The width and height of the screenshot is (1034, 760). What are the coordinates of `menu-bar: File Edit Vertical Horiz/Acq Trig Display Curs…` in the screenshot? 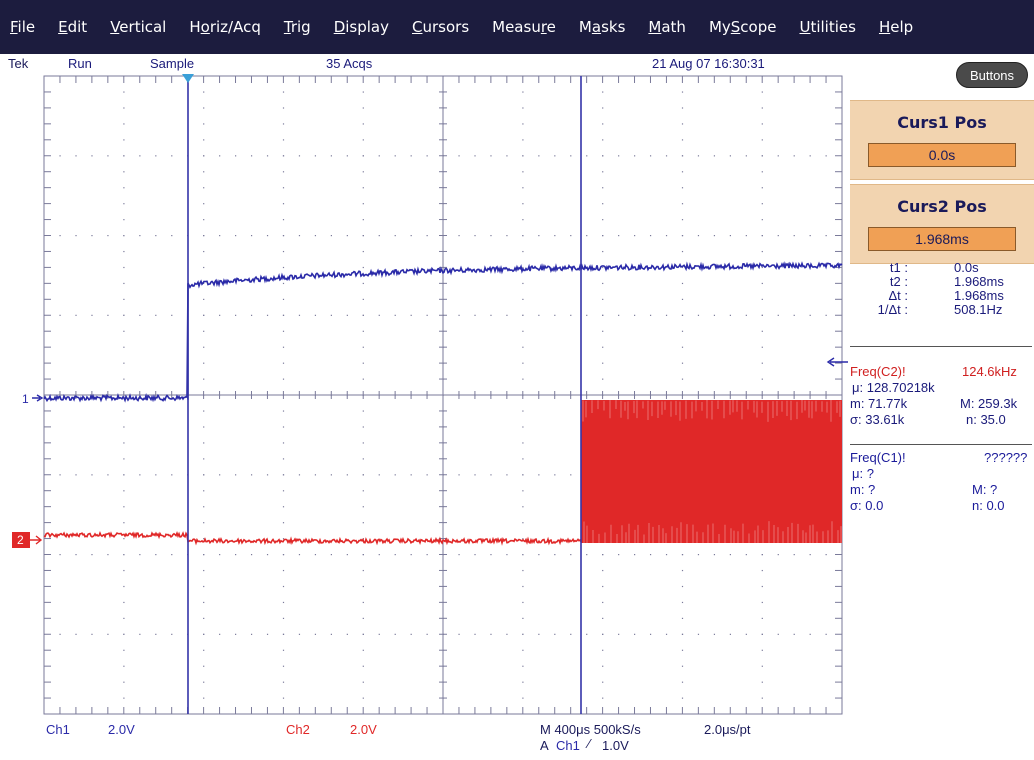 It's located at (517, 27).